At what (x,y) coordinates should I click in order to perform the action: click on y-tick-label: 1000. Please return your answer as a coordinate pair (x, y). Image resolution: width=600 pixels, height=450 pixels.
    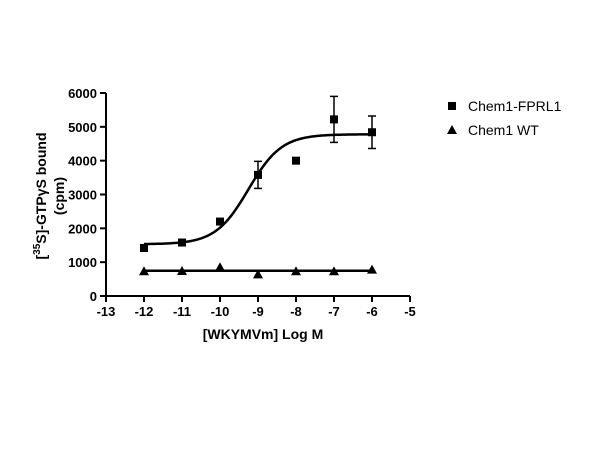
    Looking at the image, I should click on (82, 262).